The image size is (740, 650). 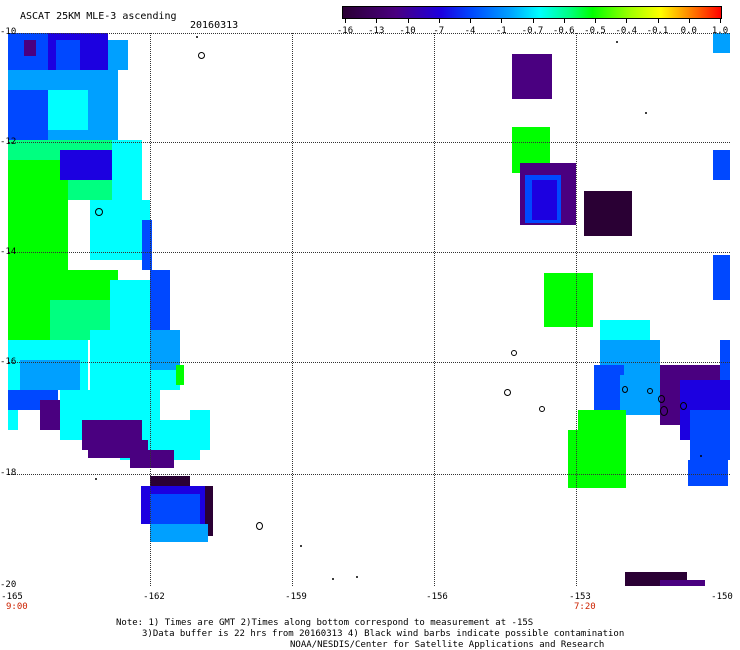 What do you see at coordinates (470, 31) in the screenshot?
I see `color-scale-label: -4` at bounding box center [470, 31].